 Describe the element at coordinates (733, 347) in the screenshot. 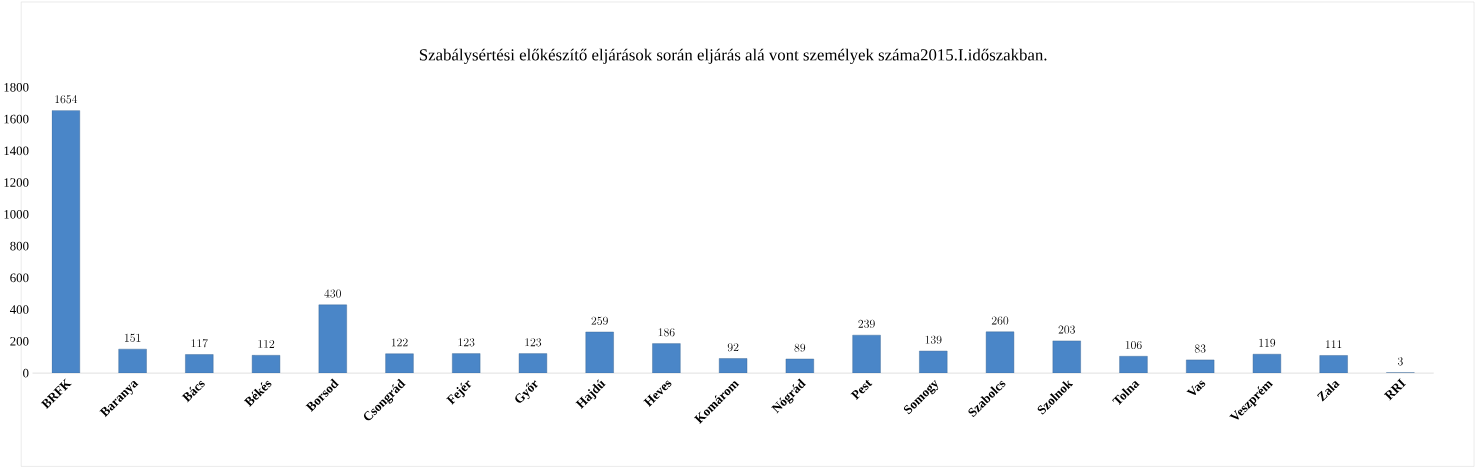

I see `data-label: 92` at that location.